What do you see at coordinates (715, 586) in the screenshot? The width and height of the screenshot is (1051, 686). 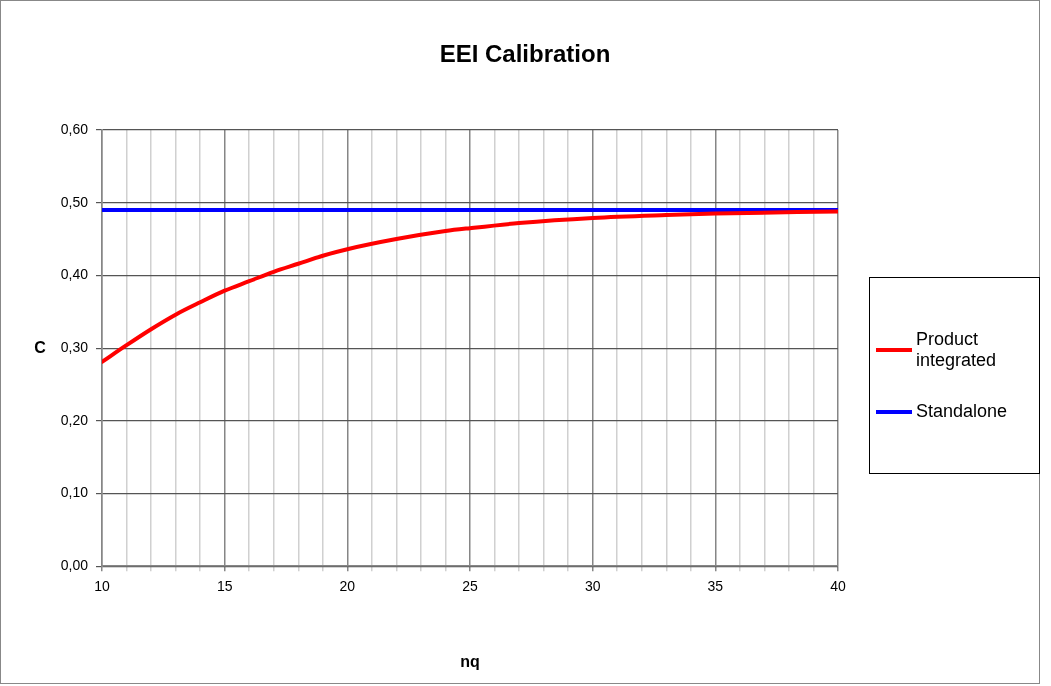 I see `x-tick-label: 35` at bounding box center [715, 586].